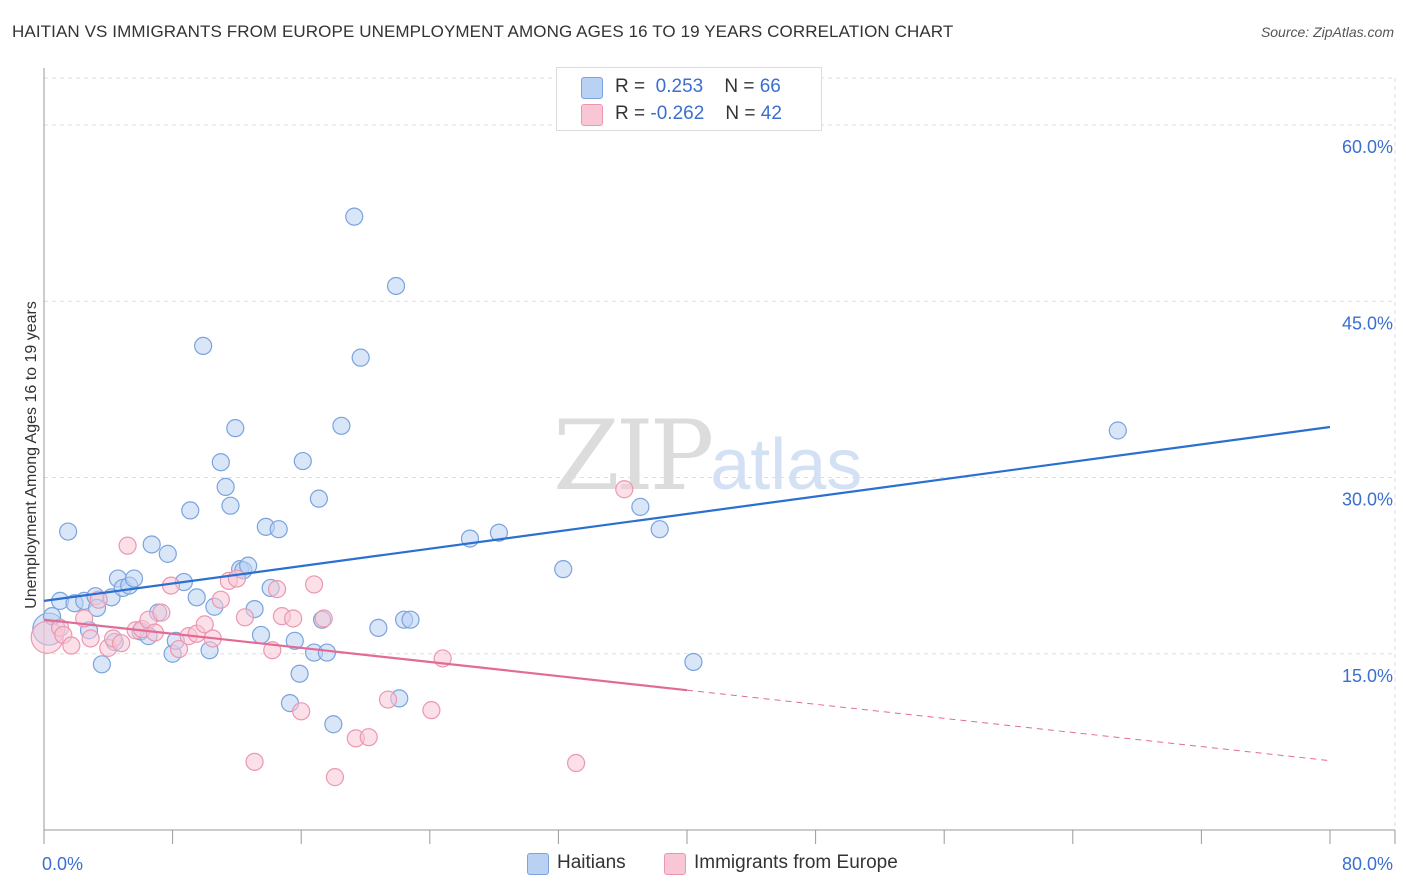 Image resolution: width=1406 pixels, height=892 pixels. Describe the element at coordinates (1367, 864) in the screenshot. I see `x-tick-label: 80.0%` at that location.